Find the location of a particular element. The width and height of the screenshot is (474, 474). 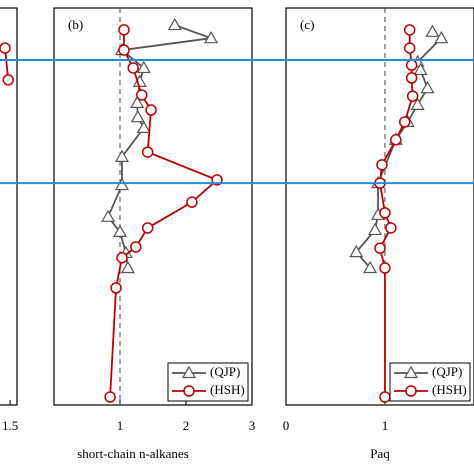

panel-label: (b) is located at coordinates (75, 24).